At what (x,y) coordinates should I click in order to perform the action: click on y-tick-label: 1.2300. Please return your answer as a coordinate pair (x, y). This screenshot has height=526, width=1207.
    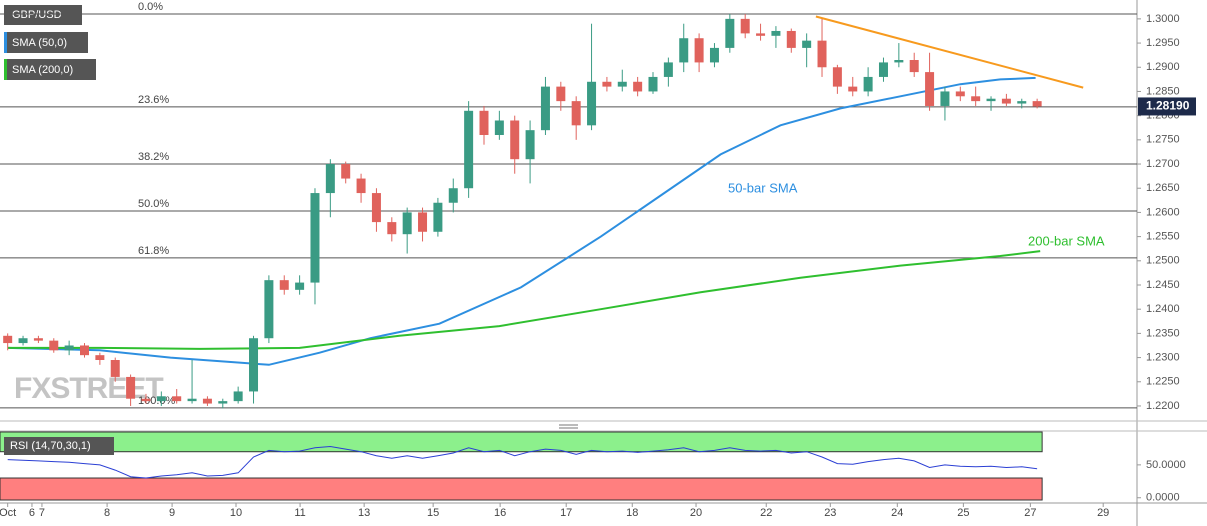
    Looking at the image, I should click on (1163, 357).